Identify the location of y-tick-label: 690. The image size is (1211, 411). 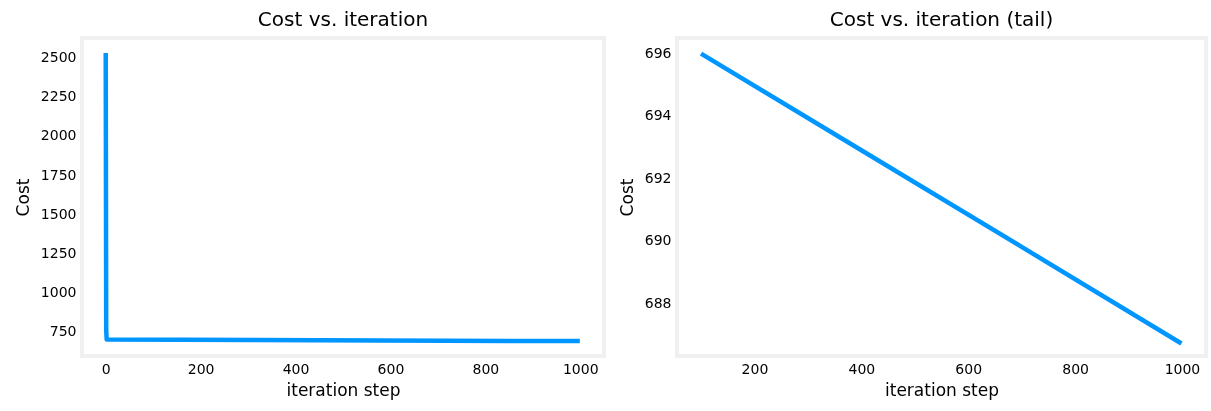
(658, 240).